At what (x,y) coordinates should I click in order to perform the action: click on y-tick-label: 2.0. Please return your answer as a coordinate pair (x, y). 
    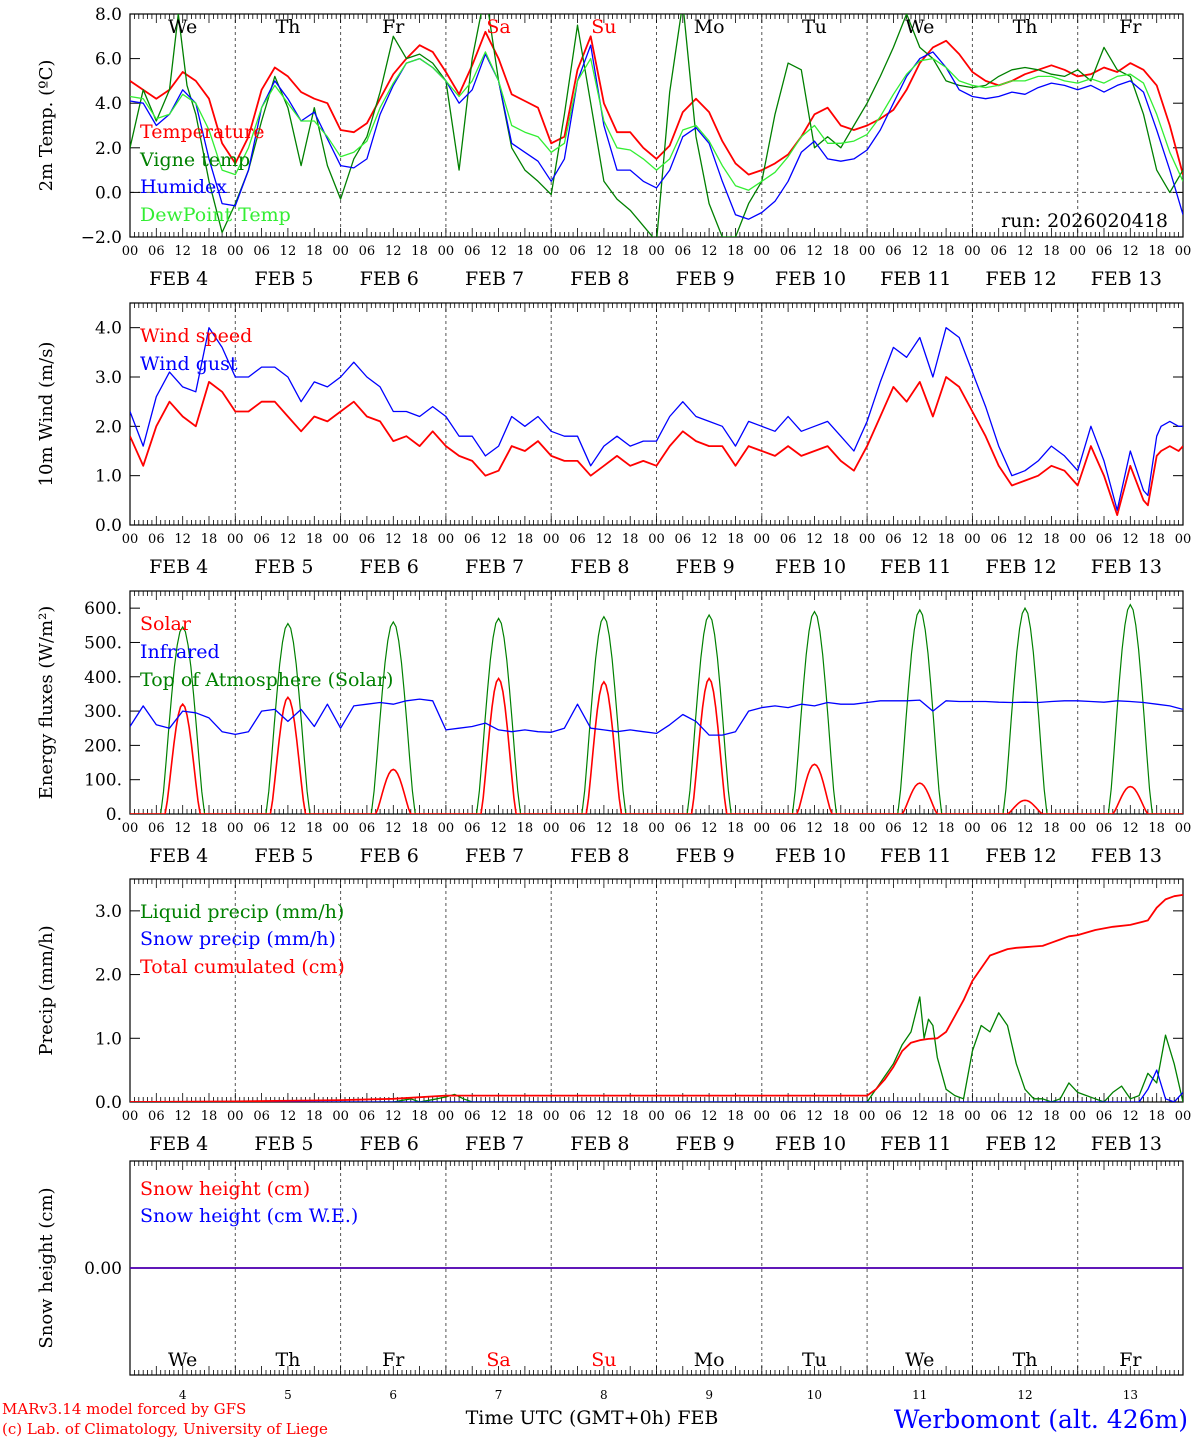
    Looking at the image, I should click on (108, 976).